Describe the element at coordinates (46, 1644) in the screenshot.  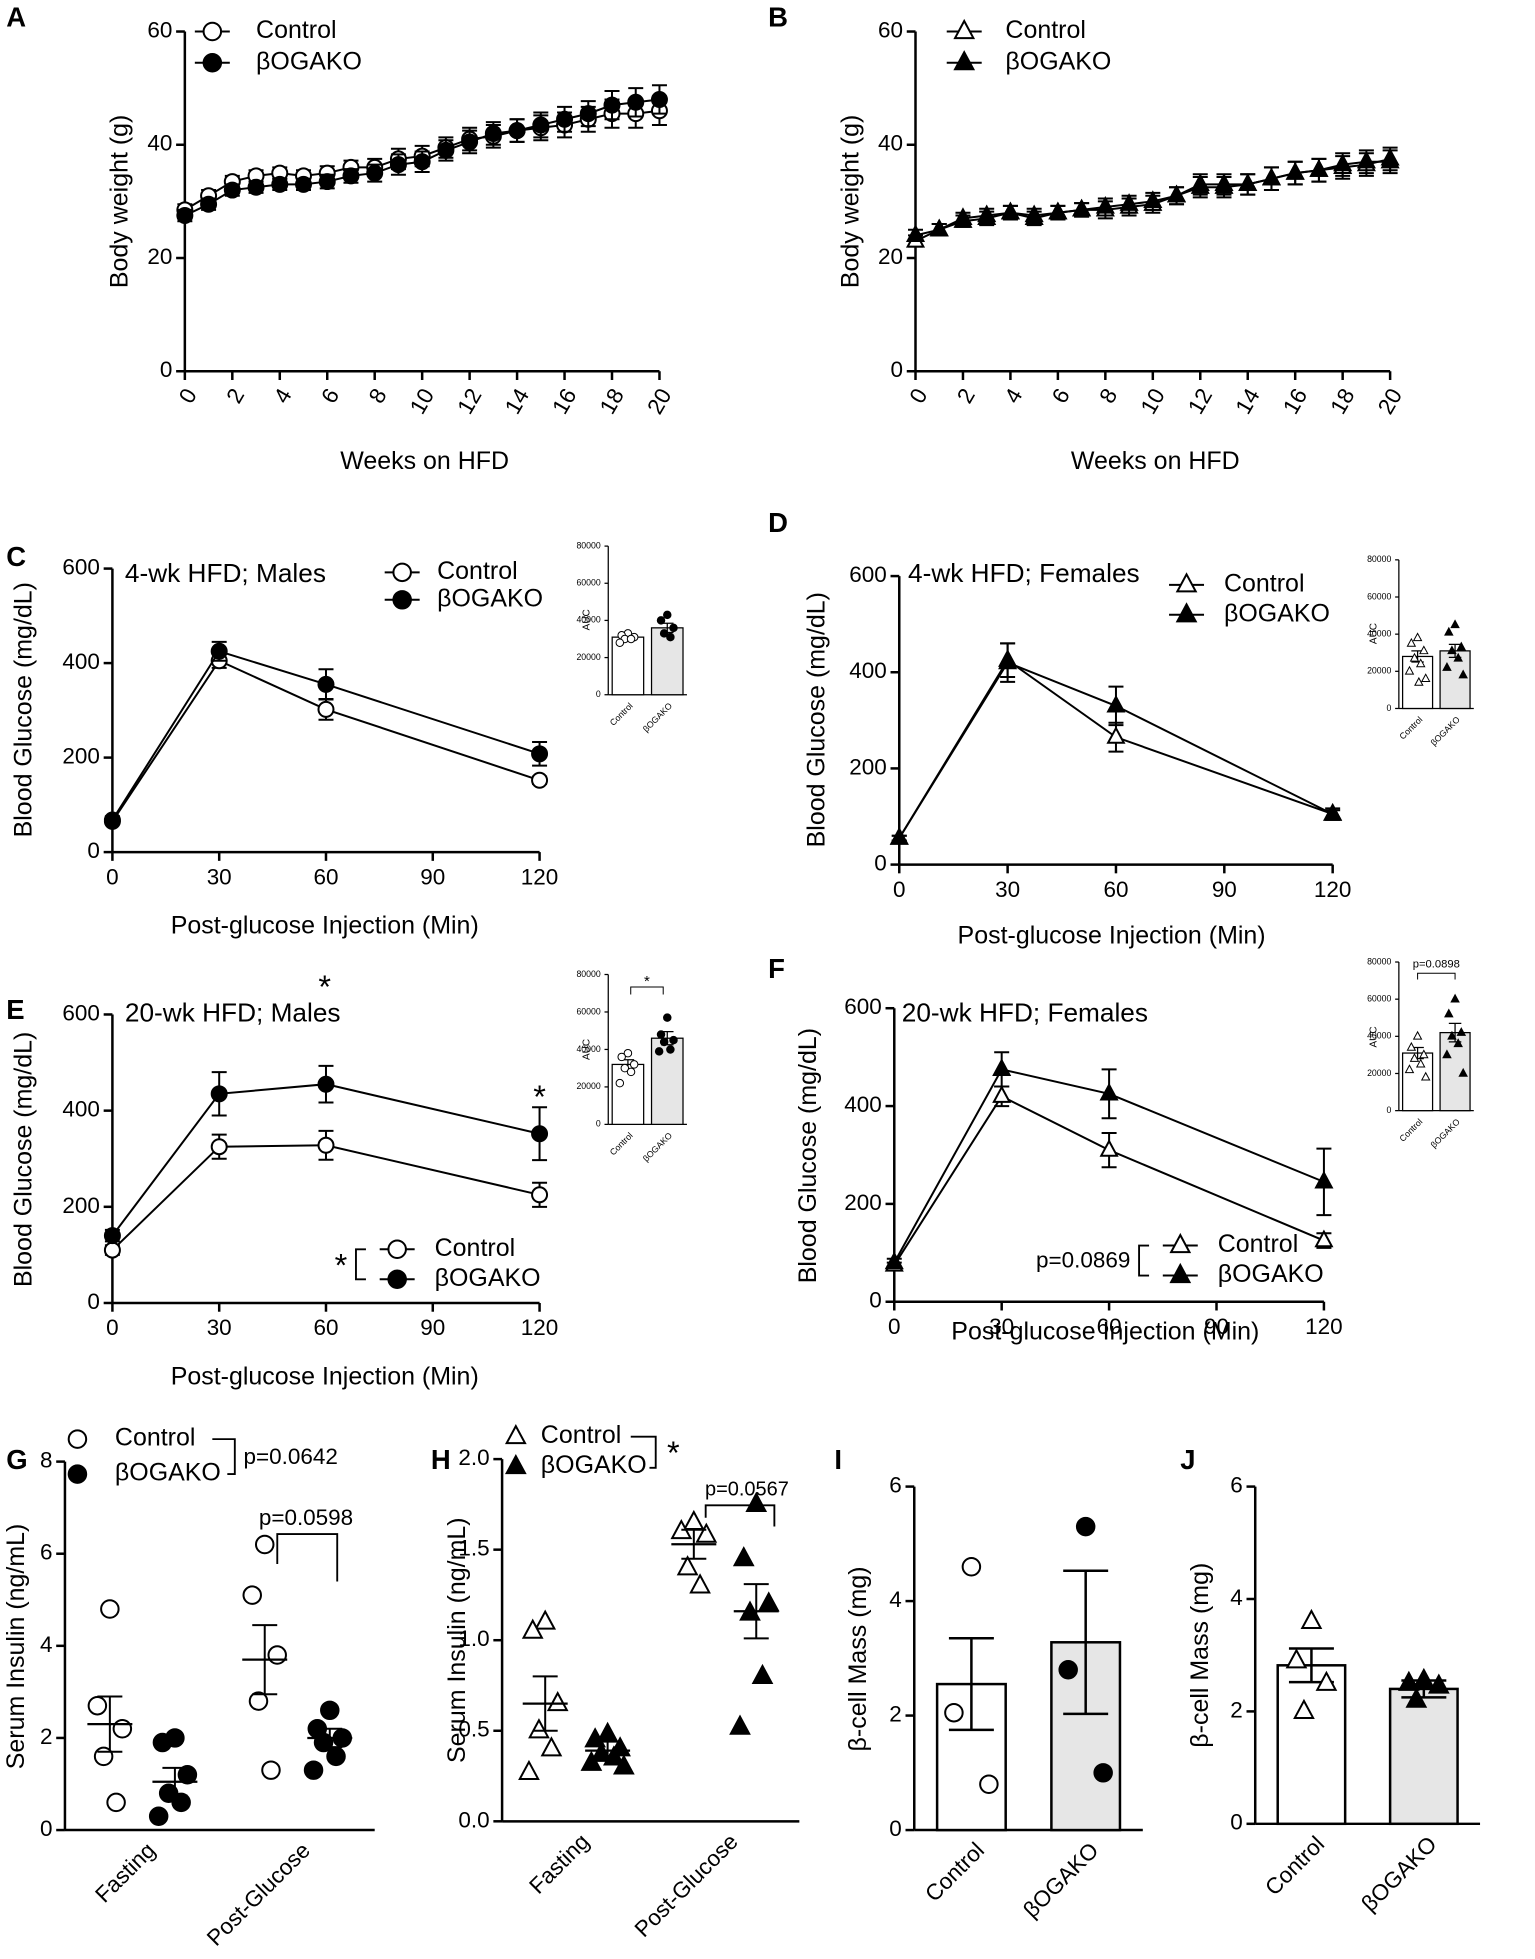
I see `y-tick-label: 4` at that location.